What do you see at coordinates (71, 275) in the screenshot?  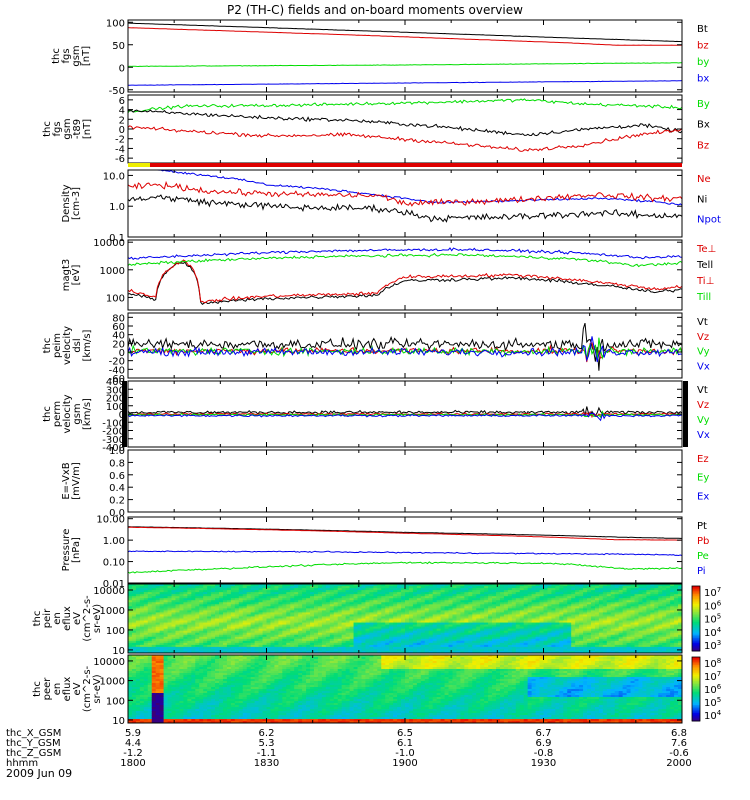 I see `y-axis-label: magt3 [eV]` at bounding box center [71, 275].